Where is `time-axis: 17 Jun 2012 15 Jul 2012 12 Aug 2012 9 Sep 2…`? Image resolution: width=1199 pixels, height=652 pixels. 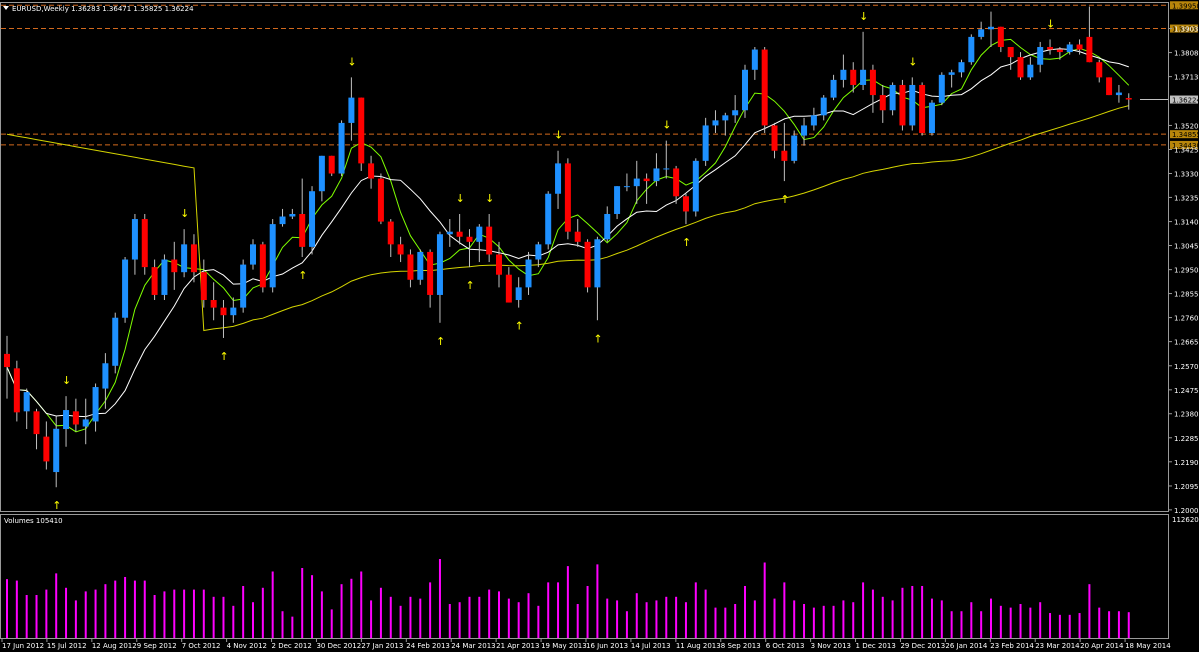
time-axis: 17 Jun 2012 15 Jul 2012 12 Aug 2012 9 Sep 2… is located at coordinates (586, 644).